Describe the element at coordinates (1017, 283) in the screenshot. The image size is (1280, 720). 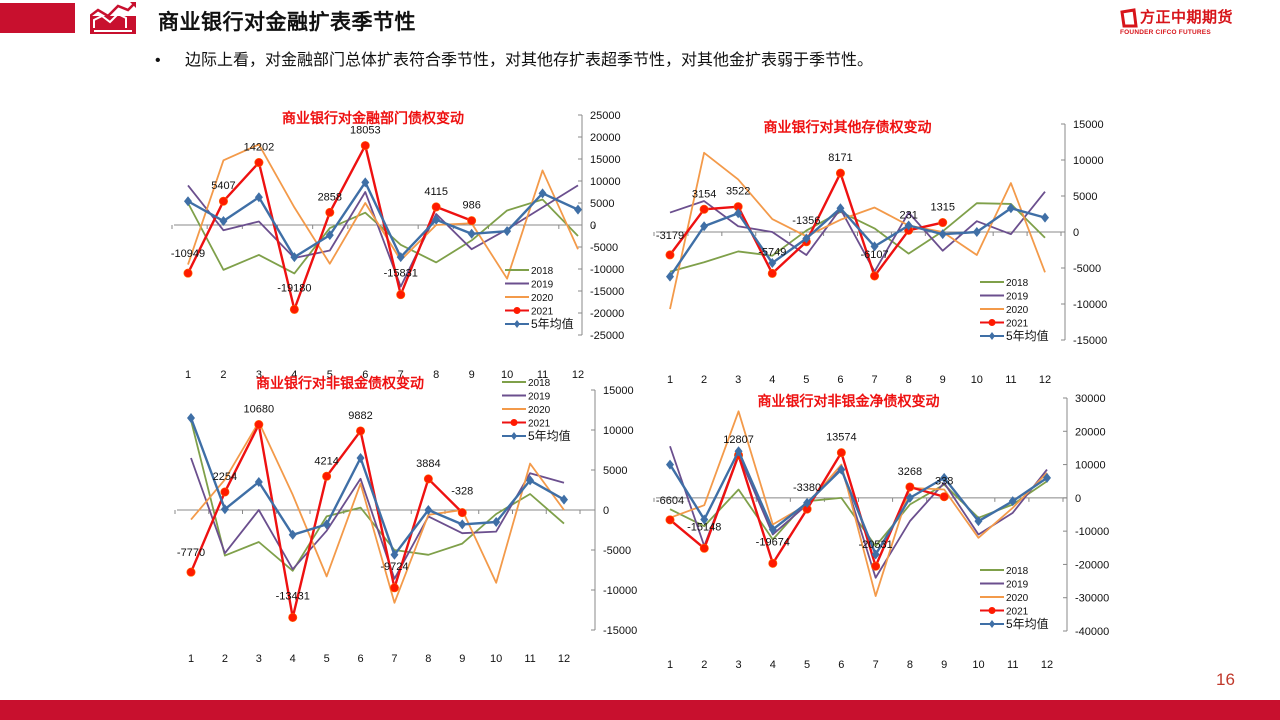
I see `legend-label: 2018` at that location.